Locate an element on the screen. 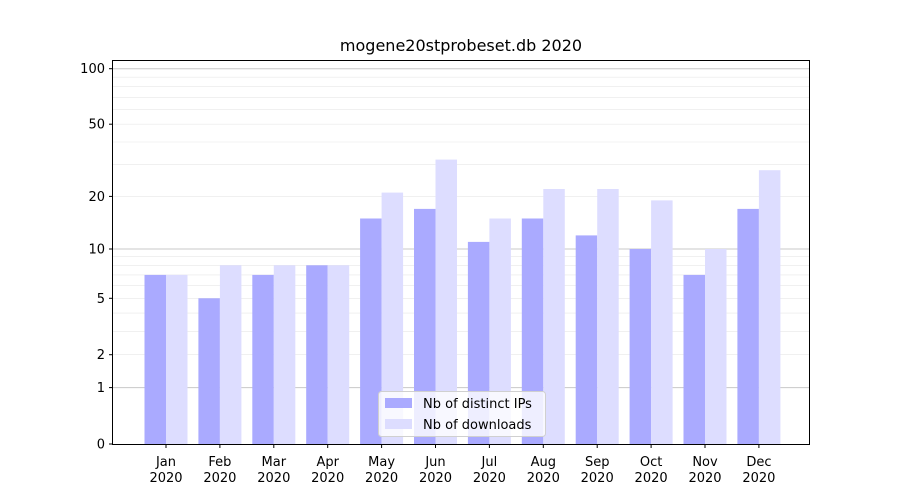 This screenshot has height=500, width=900. bar-distinct-ips-may is located at coordinates (371, 331).